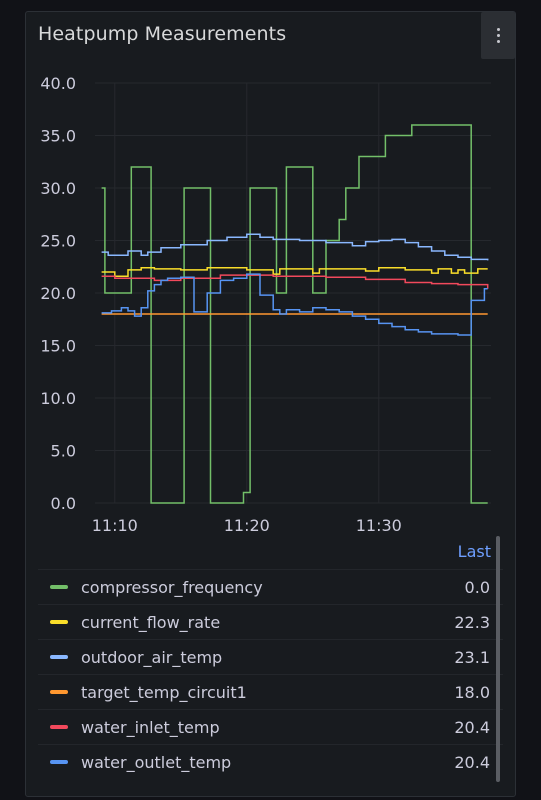 The image size is (541, 800). What do you see at coordinates (115, 525) in the screenshot?
I see `x-tick-label: 11:10` at bounding box center [115, 525].